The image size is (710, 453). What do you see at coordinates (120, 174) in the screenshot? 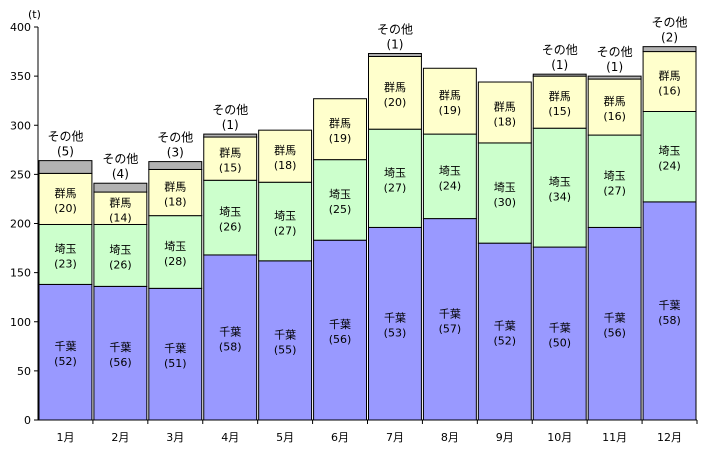
I see `other-share-label: (4)` at bounding box center [120, 174].